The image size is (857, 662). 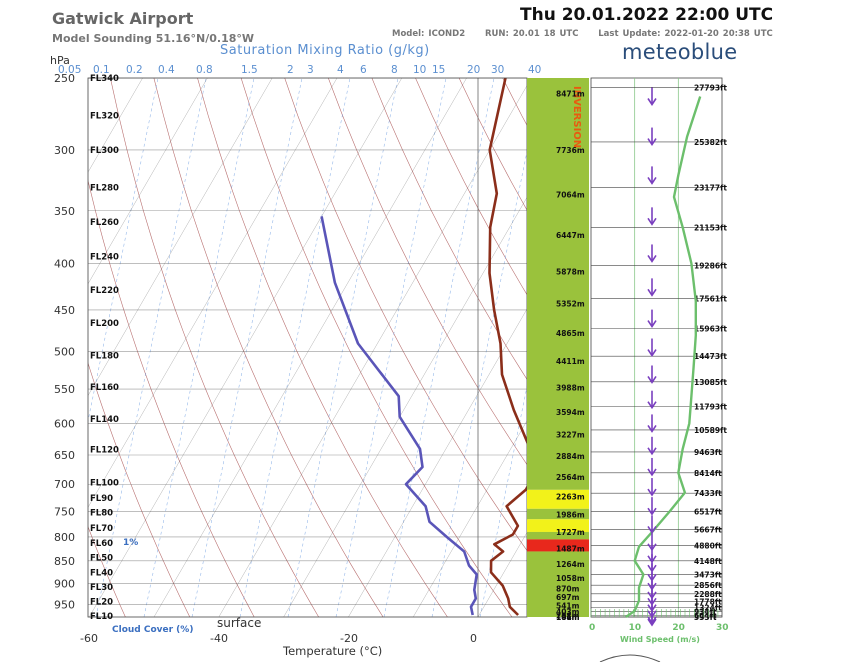 I want to click on pressure-tick-label: 600, so click(x=64, y=423).